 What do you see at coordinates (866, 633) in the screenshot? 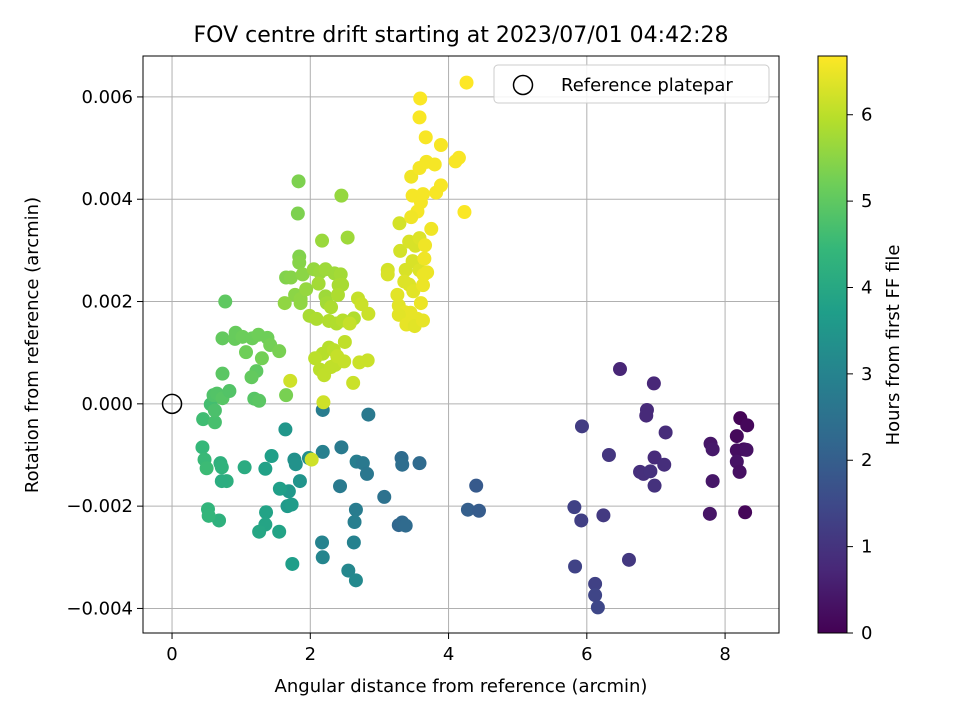
I see `colorbar-tick-label: 0` at bounding box center [866, 633].